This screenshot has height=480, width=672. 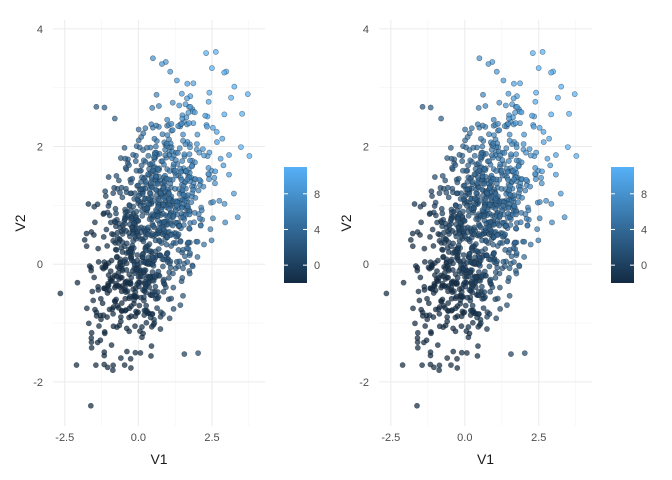 I want to click on y-tick-label: -2, so click(x=364, y=383).